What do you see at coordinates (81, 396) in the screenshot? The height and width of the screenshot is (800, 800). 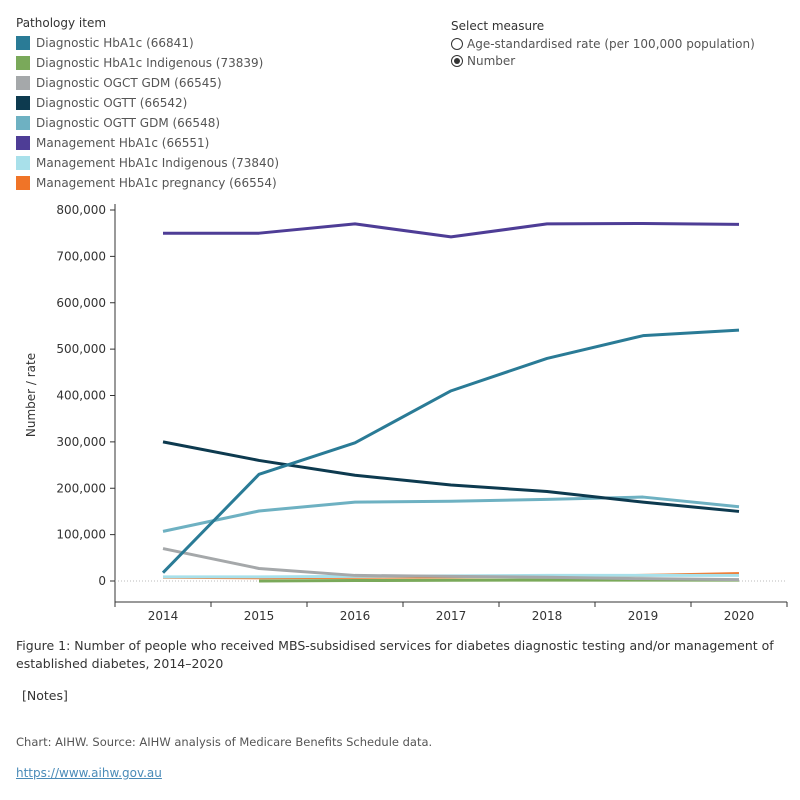 I see `y-tick-label: 400,000` at bounding box center [81, 396].